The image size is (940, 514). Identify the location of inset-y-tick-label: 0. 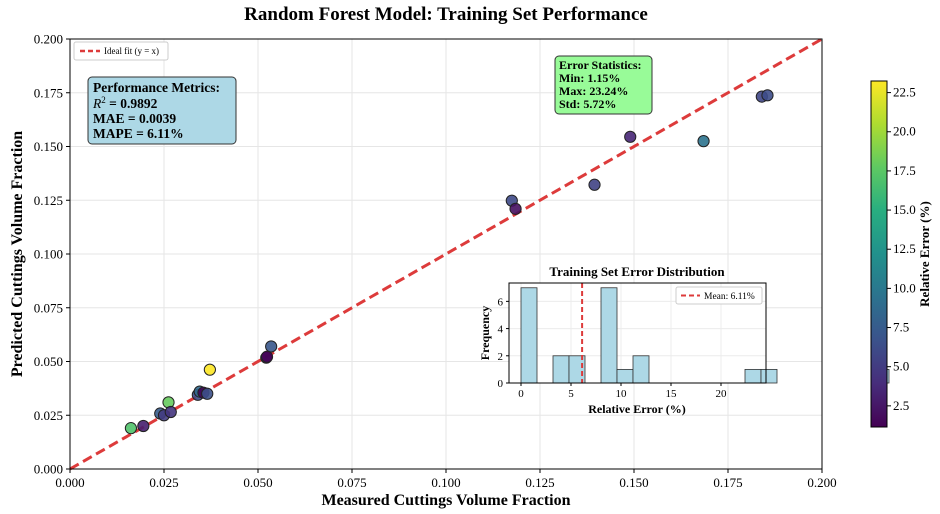
(501, 384).